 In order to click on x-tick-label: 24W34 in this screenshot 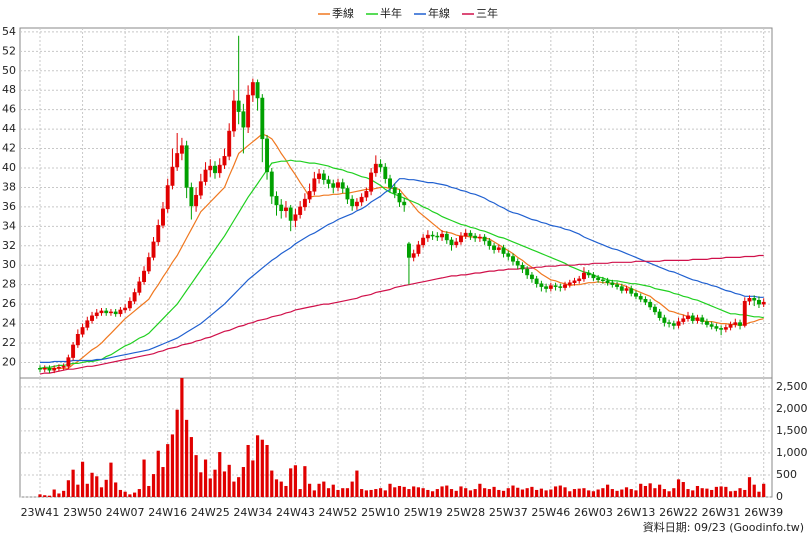, I will do `click(252, 512)`.